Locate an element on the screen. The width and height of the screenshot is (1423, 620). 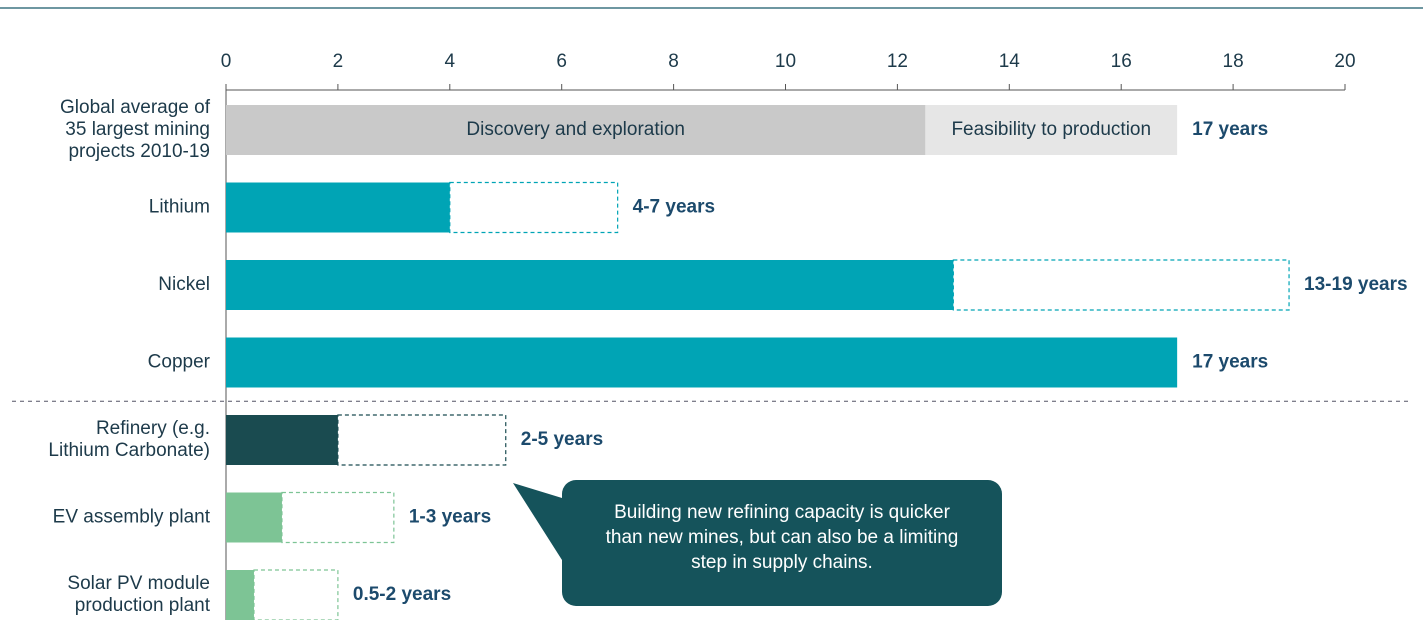
value-label: 1-3 years is located at coordinates (450, 517).